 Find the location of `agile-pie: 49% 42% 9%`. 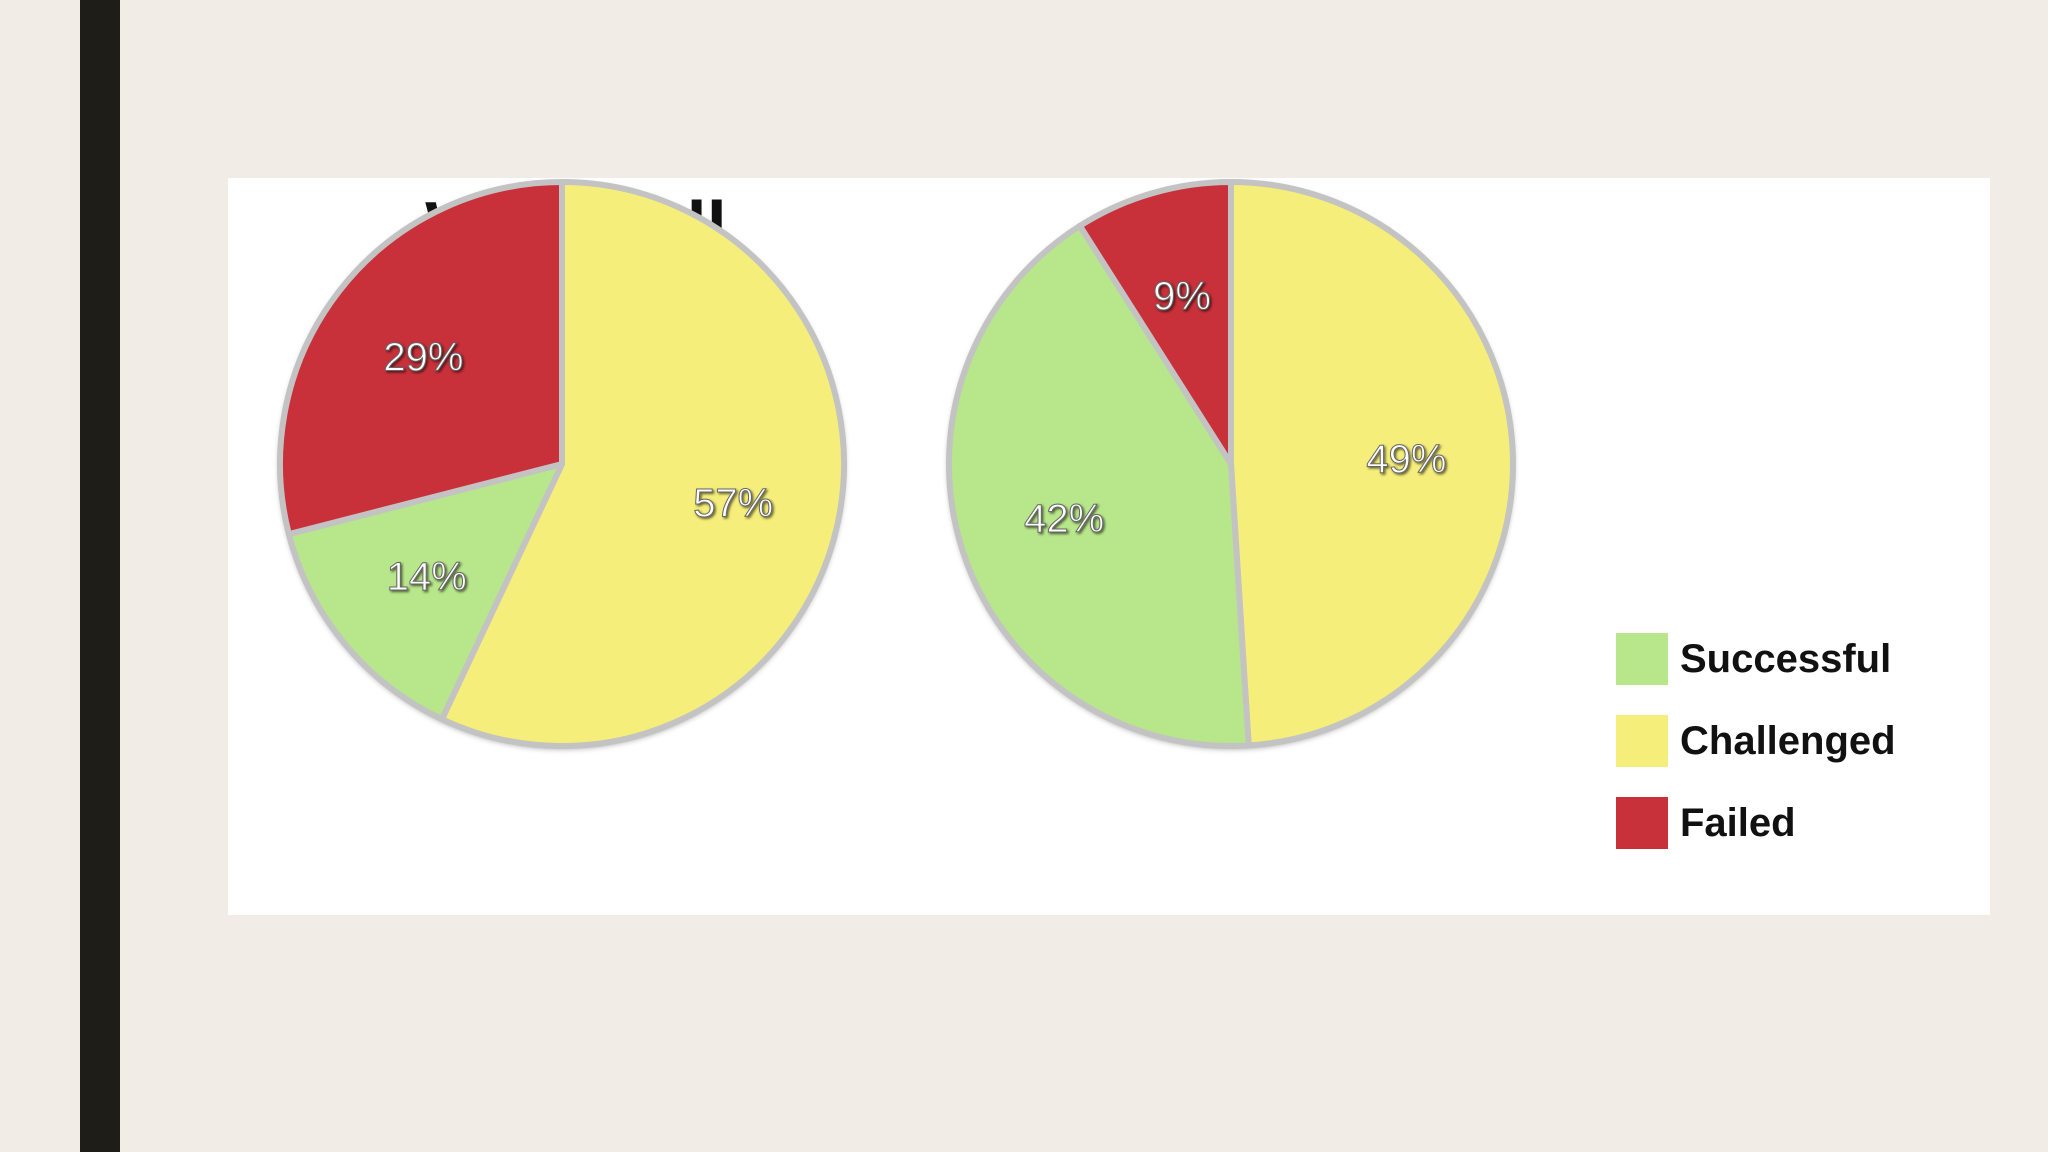

agile-pie: 49% 42% 9% is located at coordinates (1231, 464).